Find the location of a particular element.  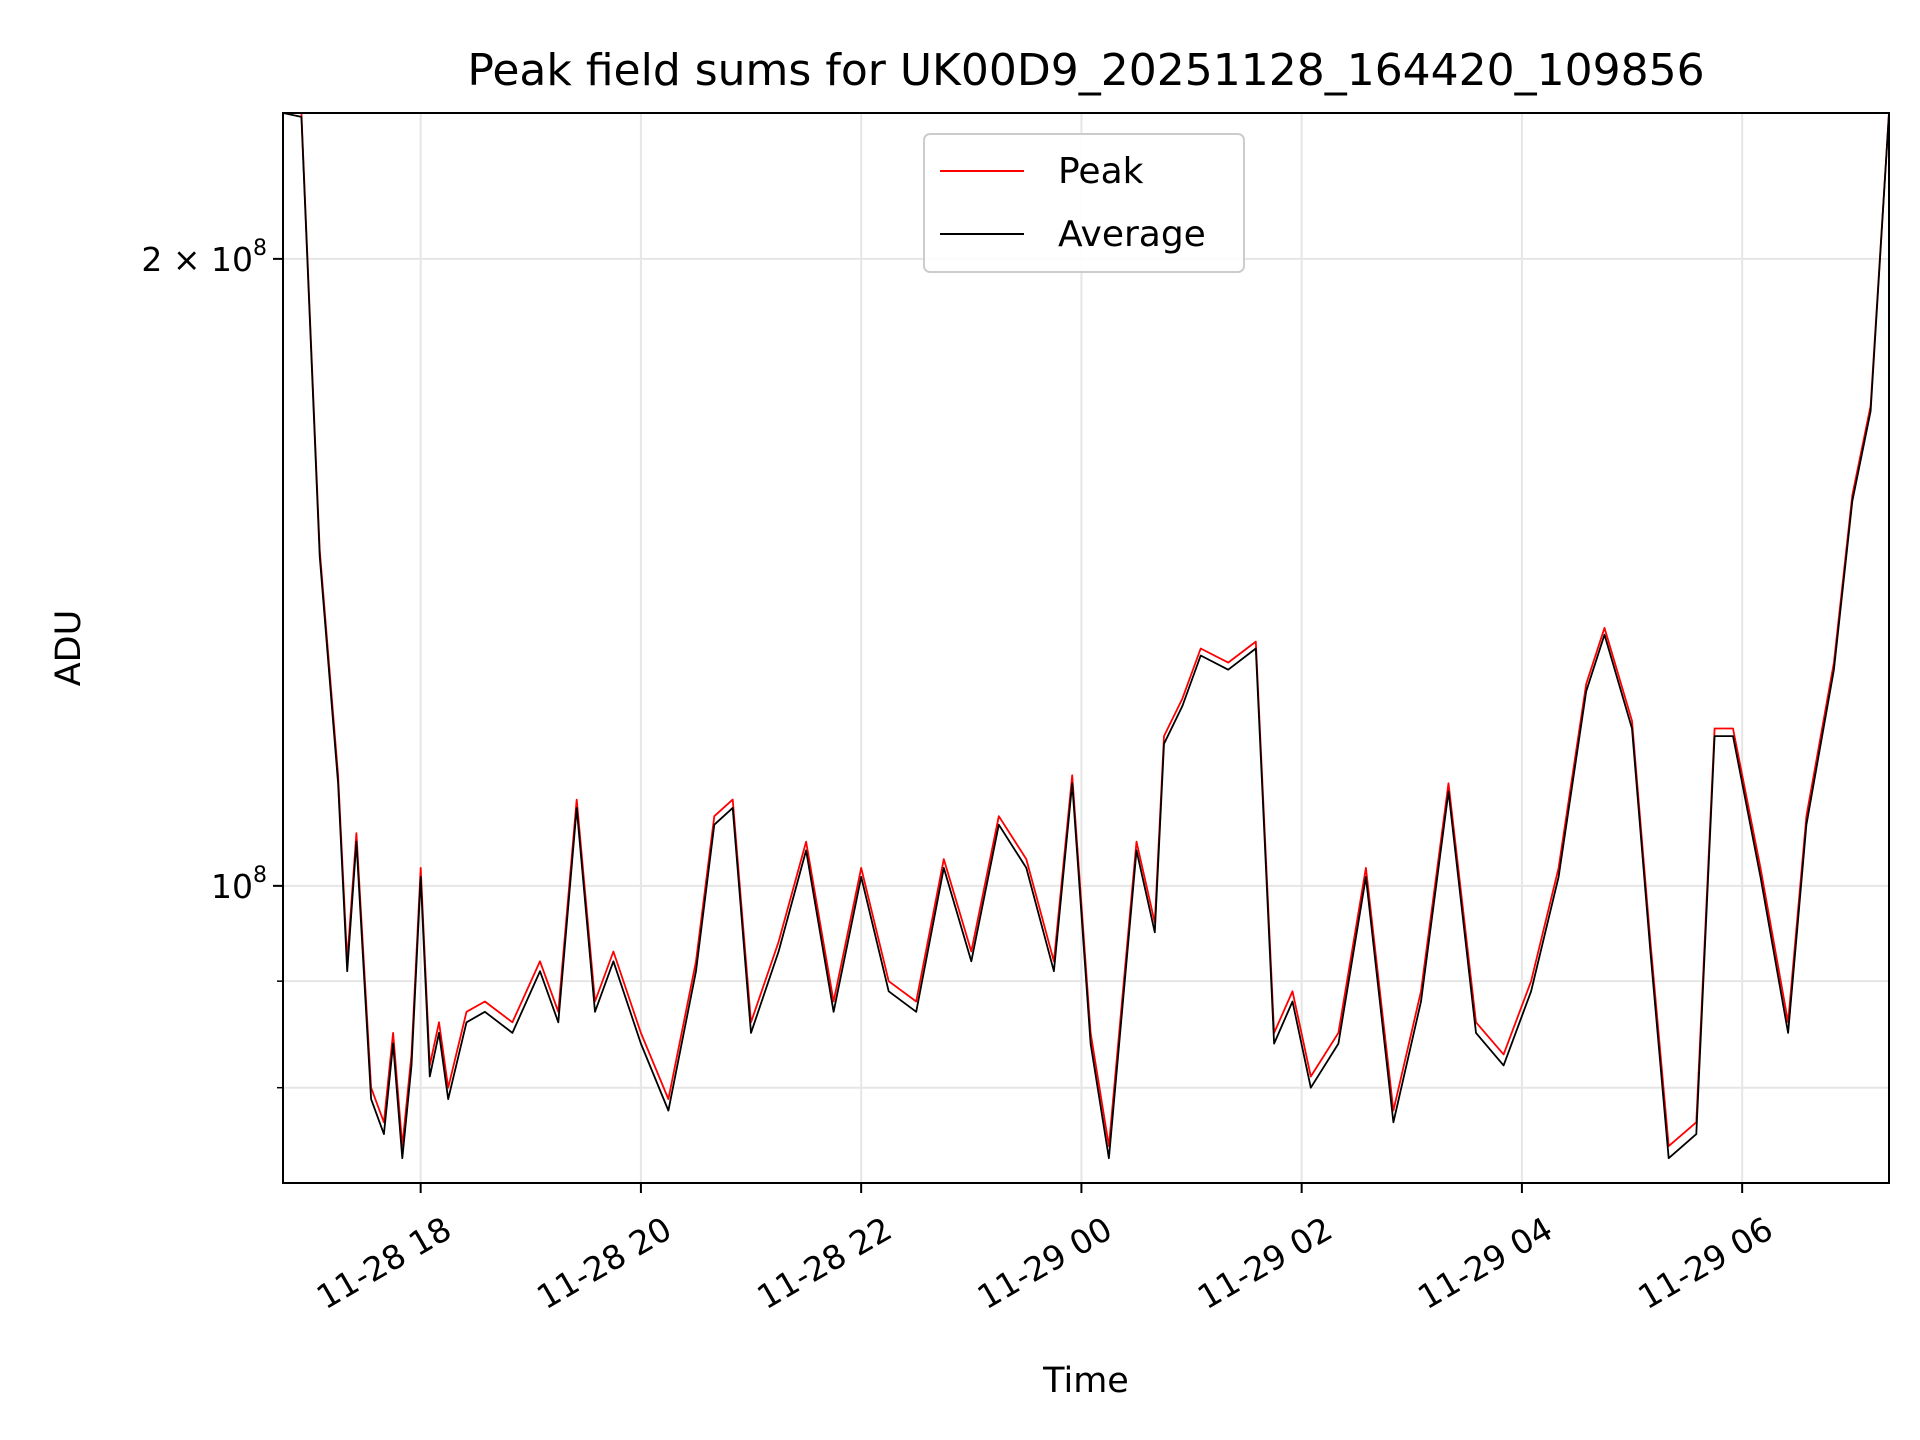

legend-label-peak: Peak is located at coordinates (1101, 171).